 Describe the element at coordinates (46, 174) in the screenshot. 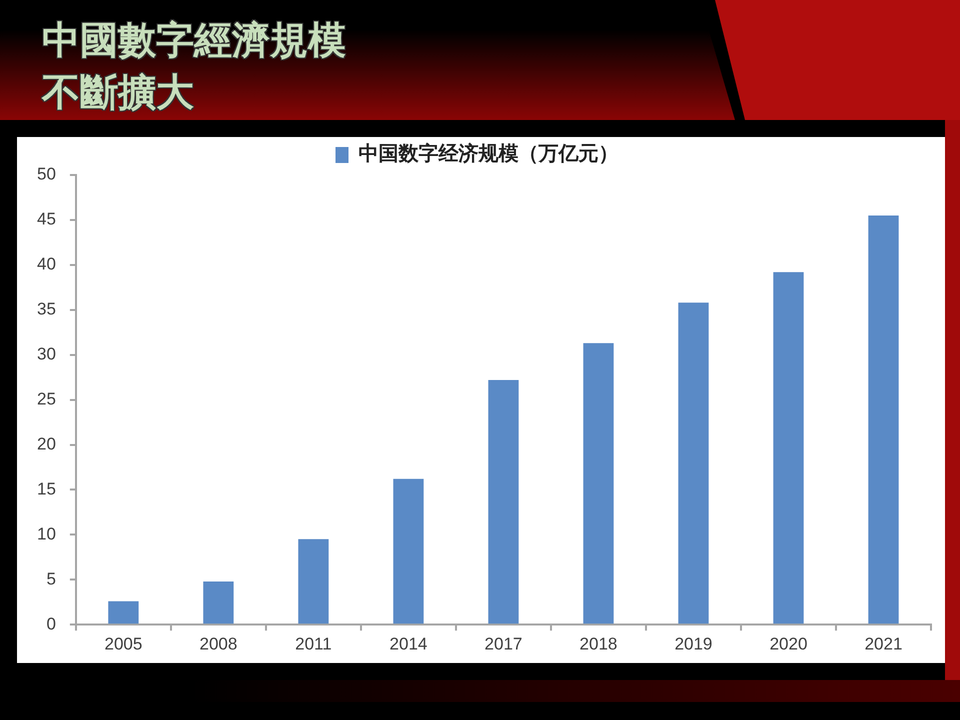

I see `y-tick-label: 50` at that location.